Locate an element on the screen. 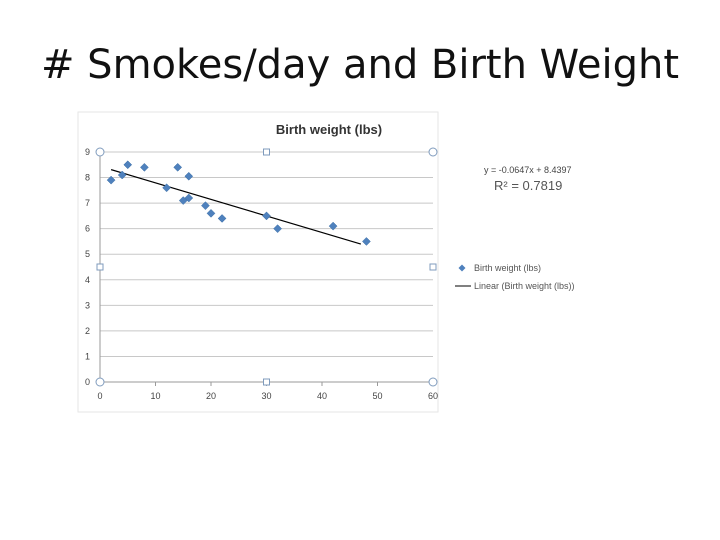 Image resolution: width=720 pixels, height=540 pixels. trendline is located at coordinates (236, 207).